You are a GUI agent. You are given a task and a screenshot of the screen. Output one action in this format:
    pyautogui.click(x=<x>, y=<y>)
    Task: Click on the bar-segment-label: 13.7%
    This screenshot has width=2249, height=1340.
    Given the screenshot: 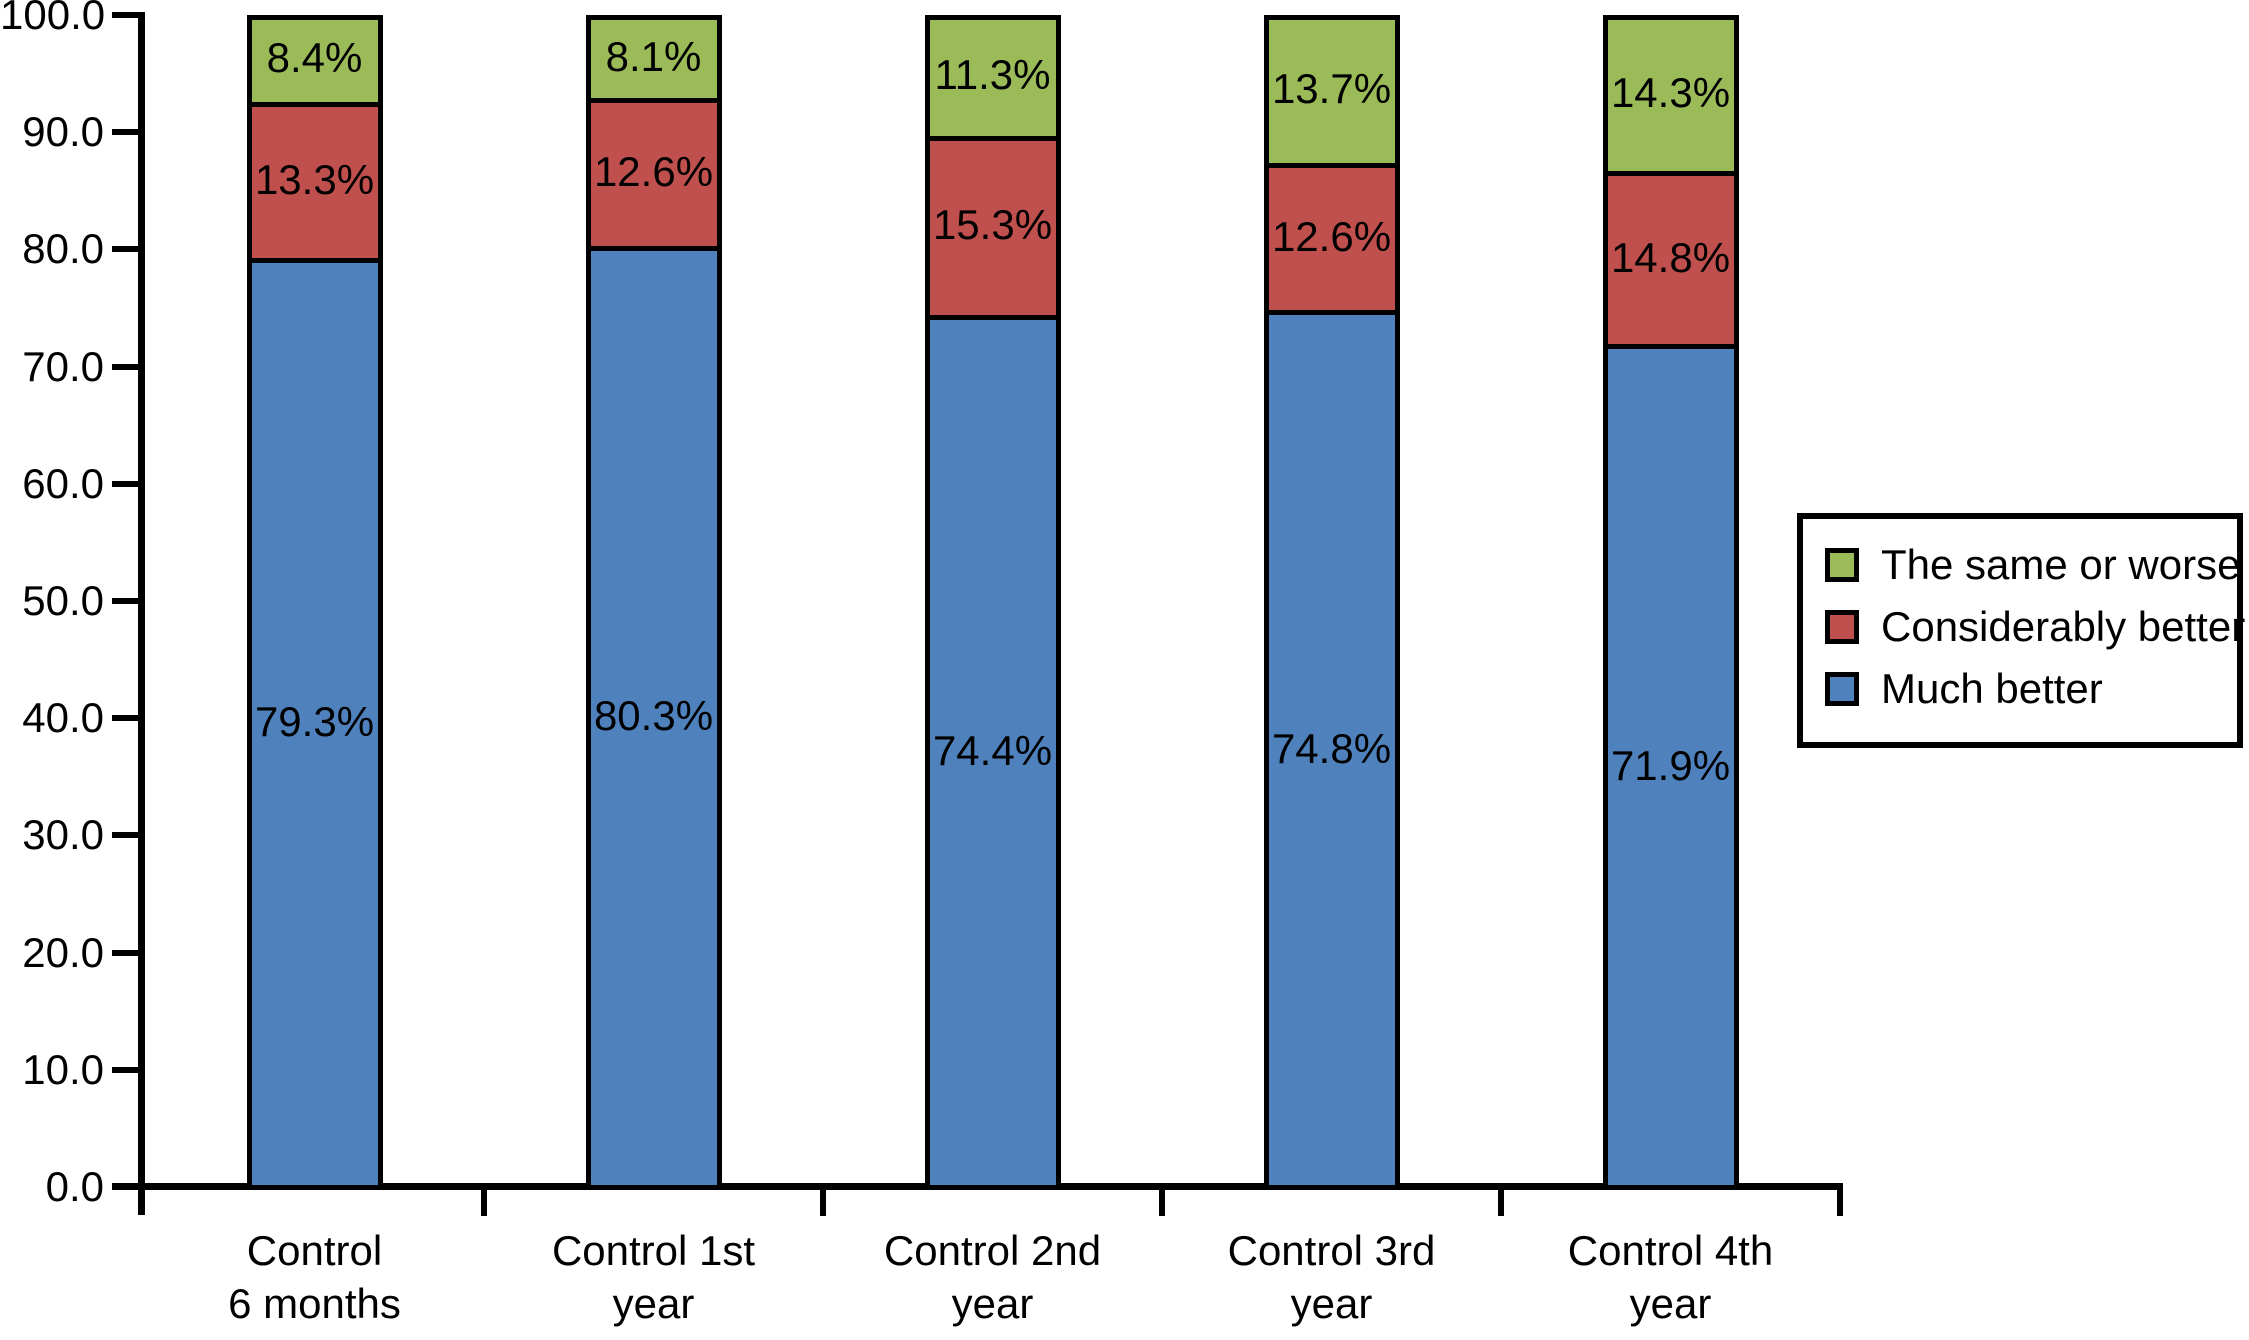 What is the action you would take?
    pyautogui.click(x=1331, y=88)
    